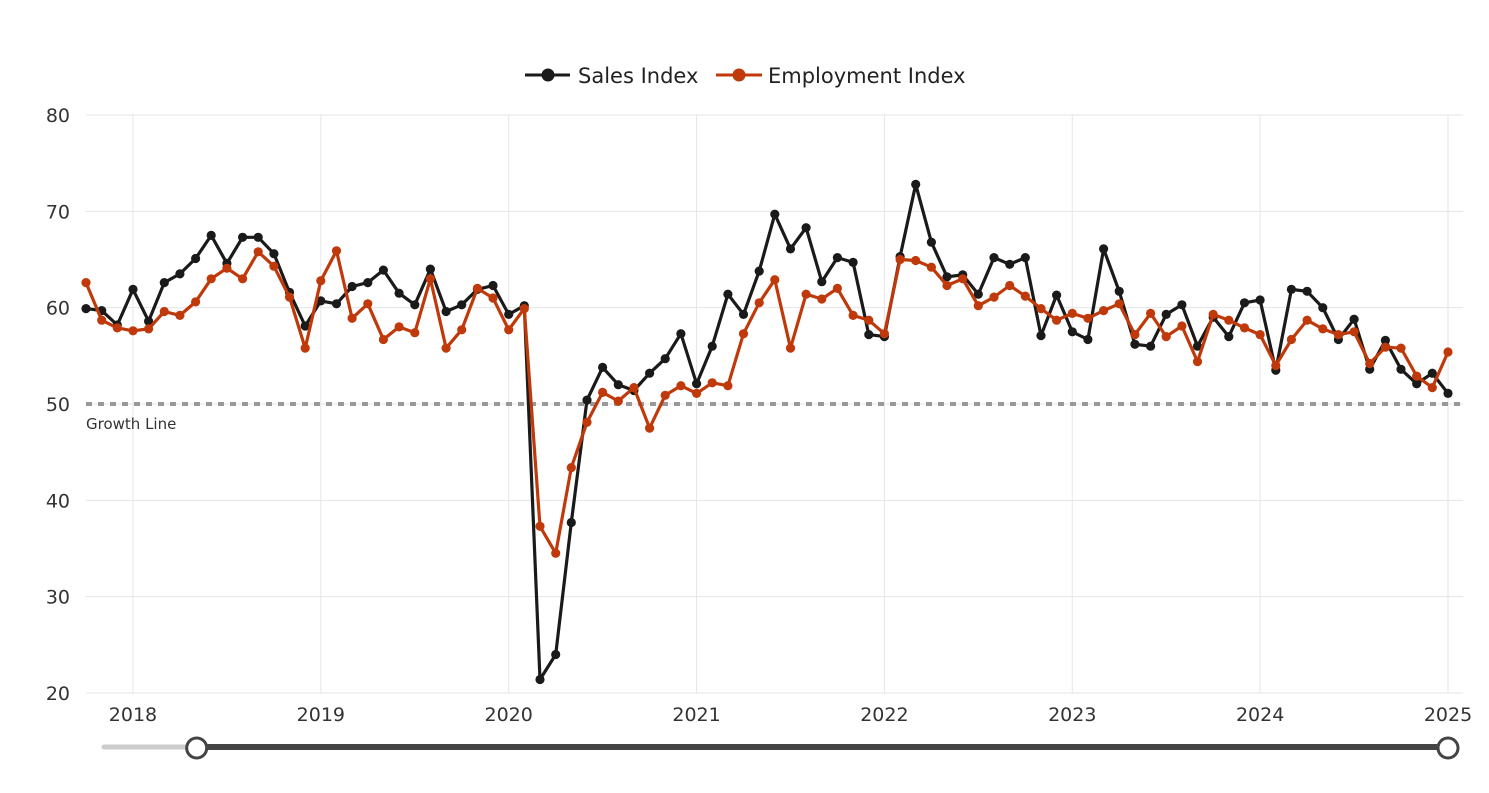  Describe the element at coordinates (197, 748) in the screenshot. I see `slider-start-handle` at that location.